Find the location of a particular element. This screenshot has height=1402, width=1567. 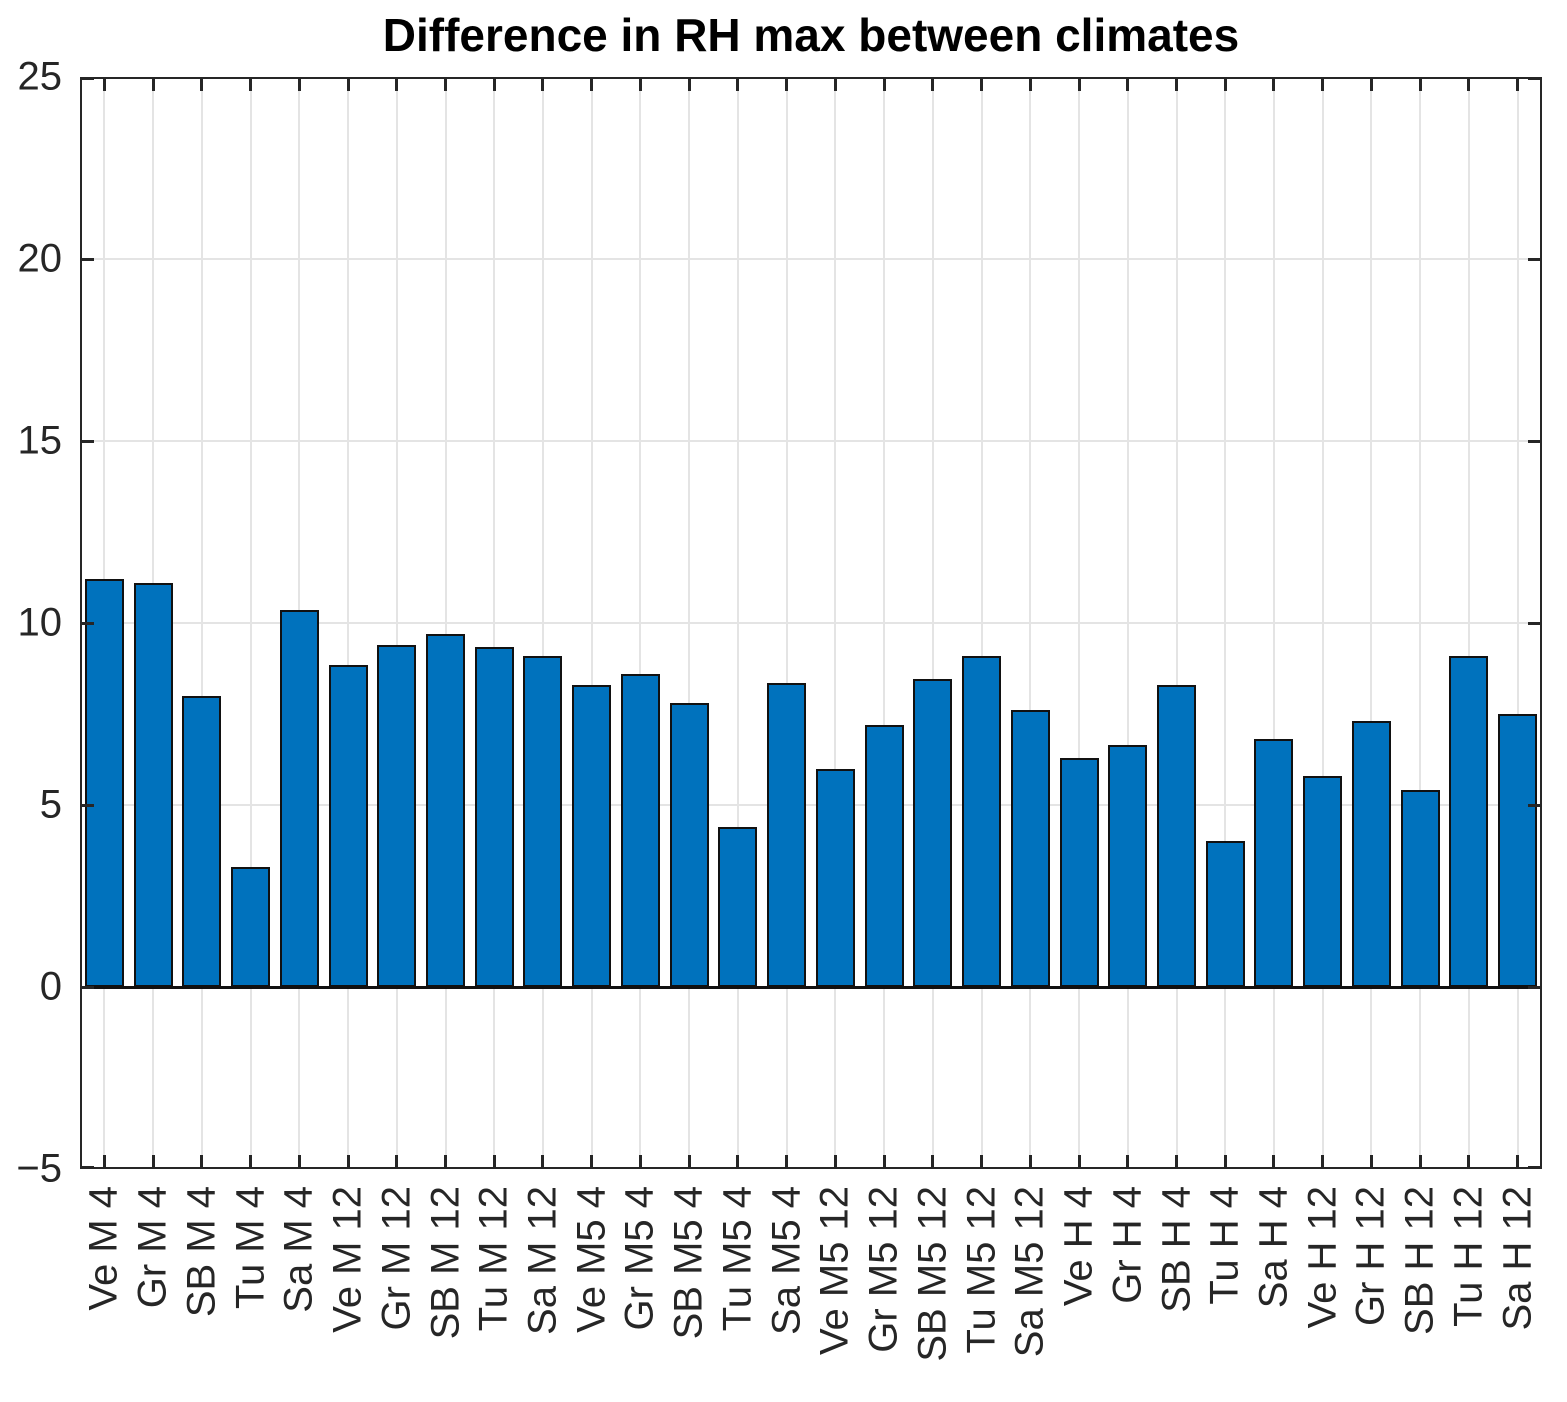

y-tick-label: 5 is located at coordinates (50, 804).